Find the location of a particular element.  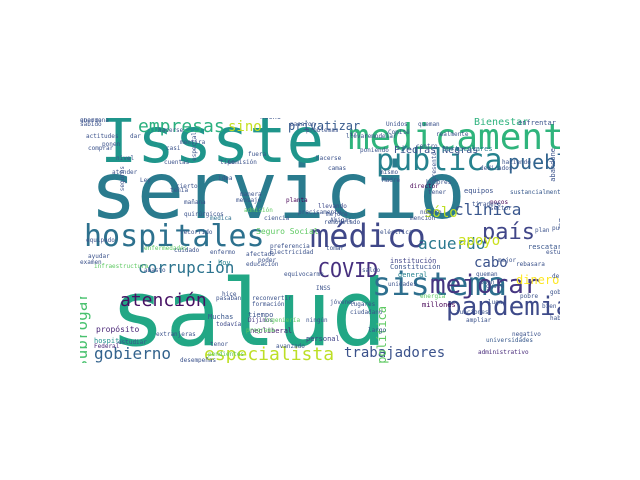

cloud-word: hoy is located at coordinates (224, 263).